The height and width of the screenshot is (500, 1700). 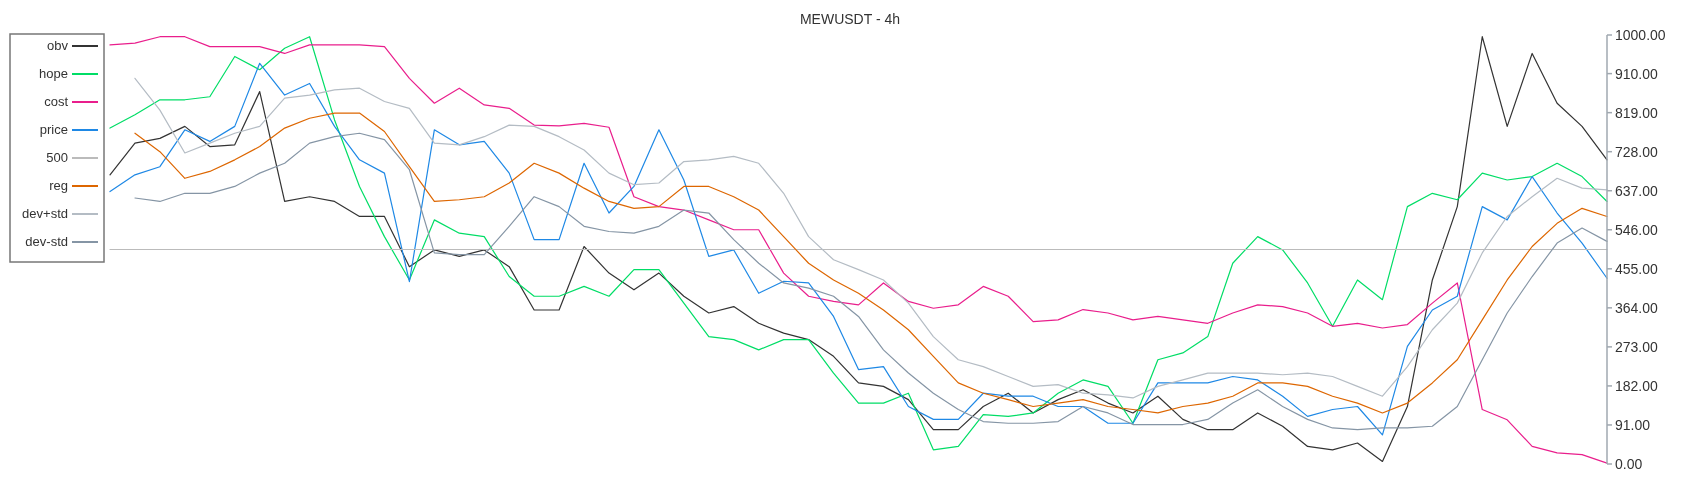 I want to click on legend-label: dev+std, so click(x=45, y=213).